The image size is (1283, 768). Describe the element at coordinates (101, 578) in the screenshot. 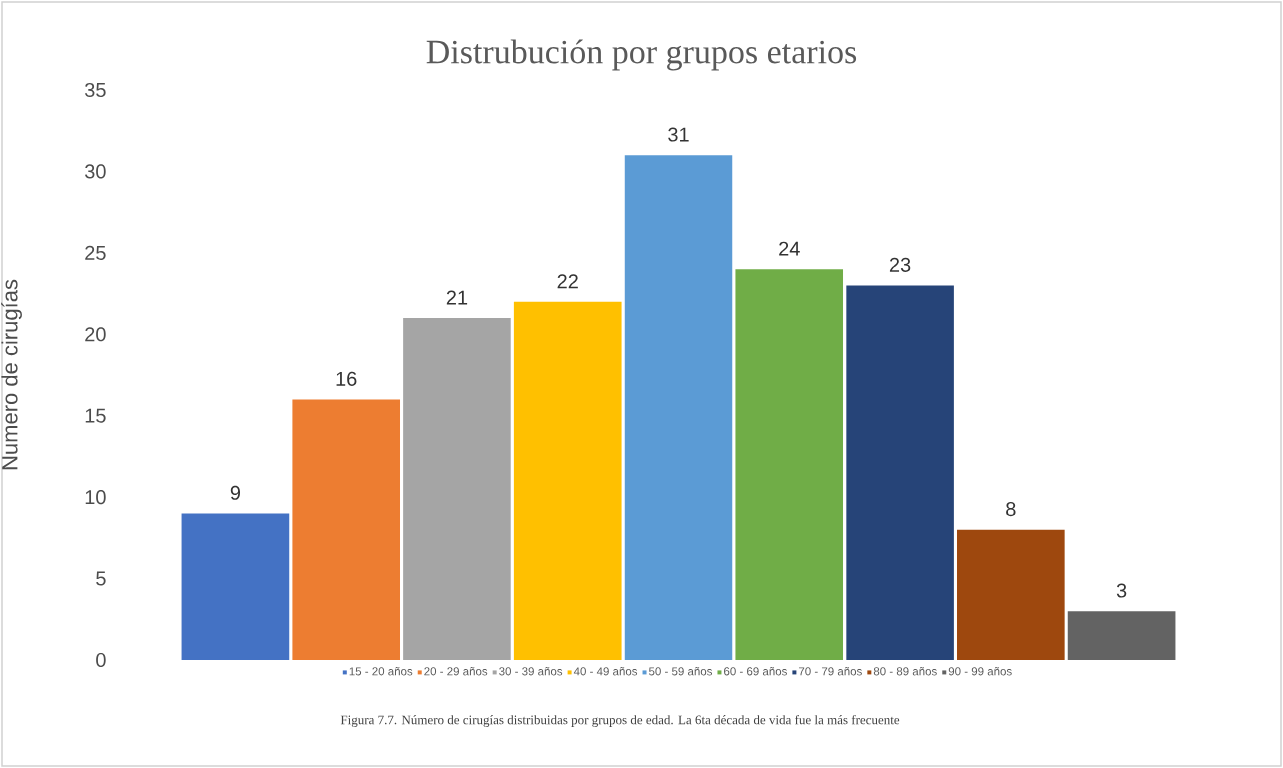

I see `y-tick-label: 5` at that location.